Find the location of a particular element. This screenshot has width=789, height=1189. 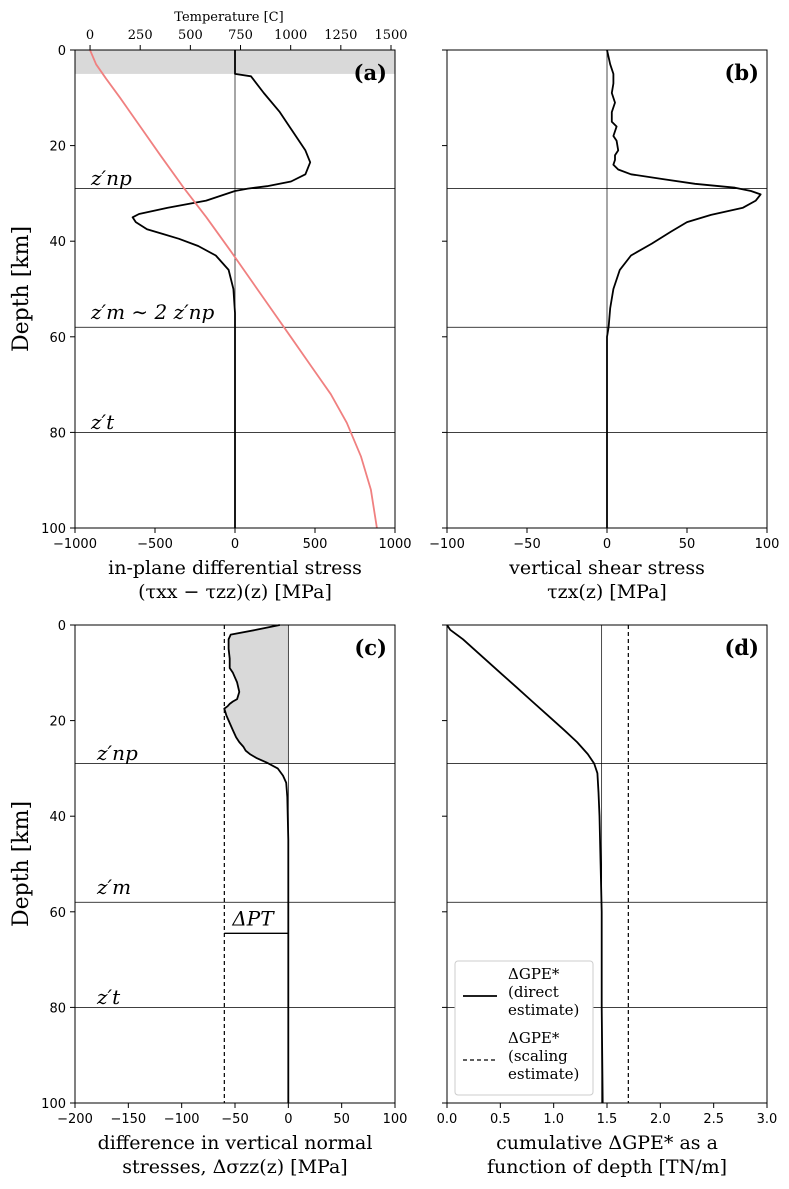

x-tick-label: −150 is located at coordinates (128, 1119).